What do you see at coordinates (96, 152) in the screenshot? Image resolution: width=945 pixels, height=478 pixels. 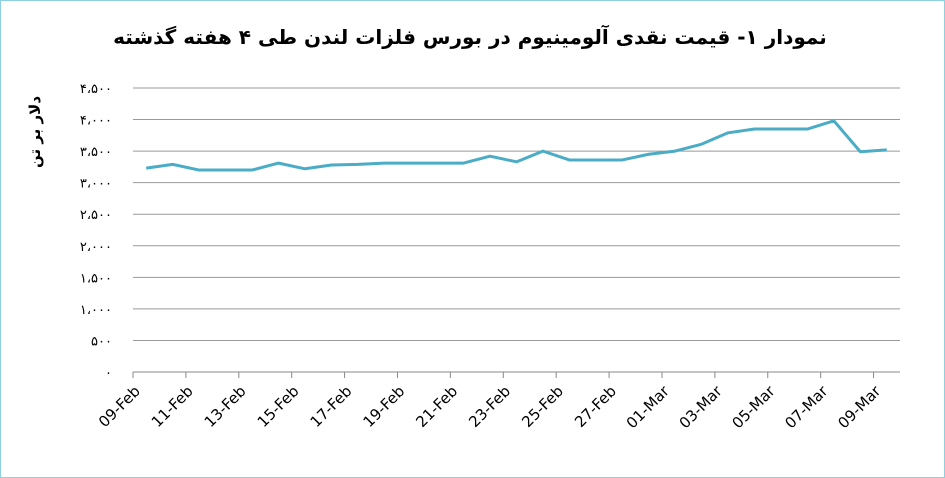 I see `y-tick-label: ۳،۵۰۰` at bounding box center [96, 152].